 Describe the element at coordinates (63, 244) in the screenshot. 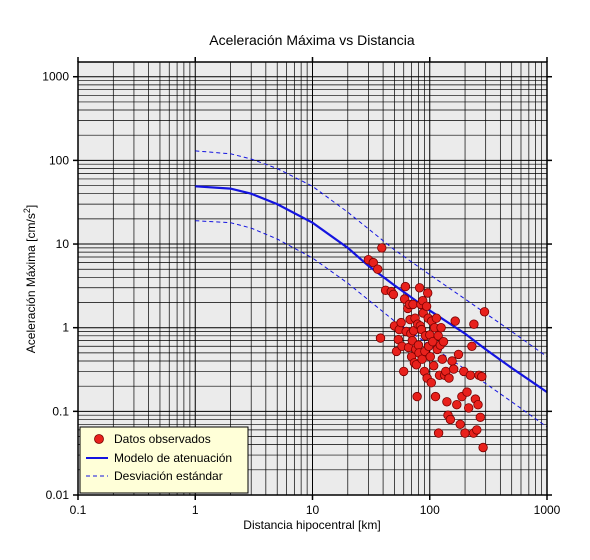

I see `y-tick-label: 10` at that location.